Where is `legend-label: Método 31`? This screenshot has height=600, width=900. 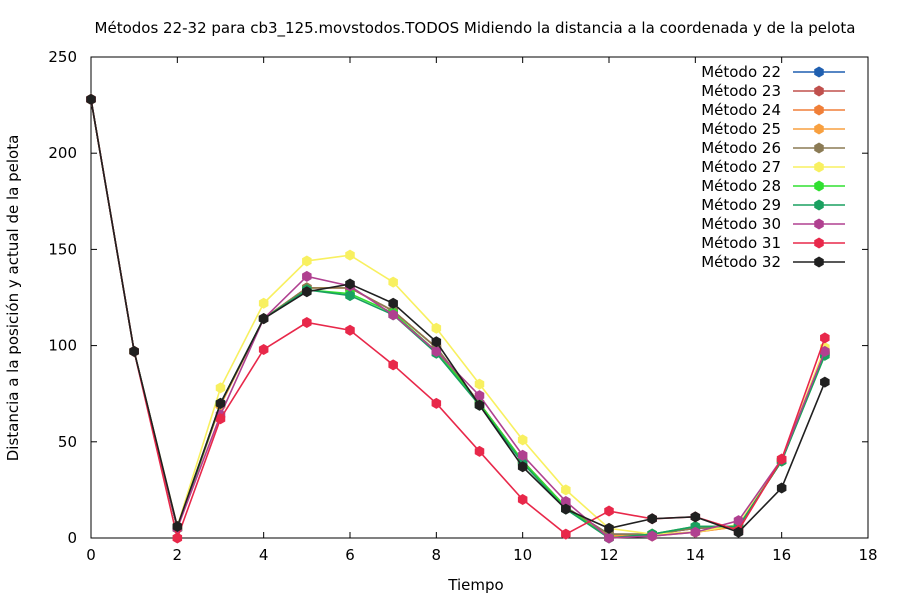
legend-label: Método 31 is located at coordinates (741, 243).